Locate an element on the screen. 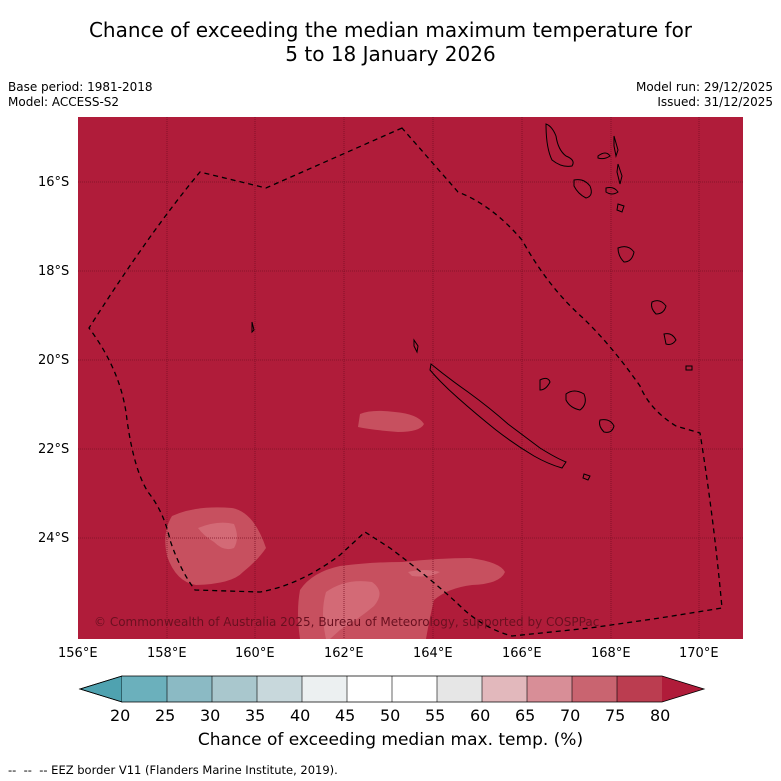 The image size is (781, 781). cb-tick-30: 30 is located at coordinates (210, 715).